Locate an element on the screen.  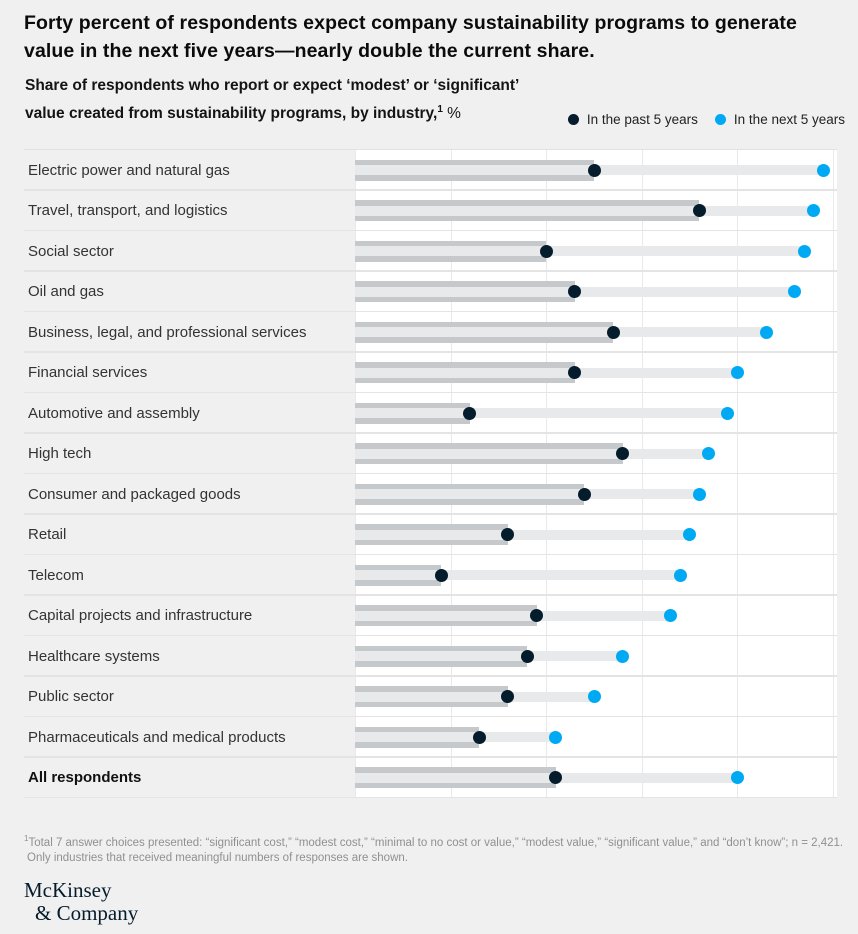
industry-label: High tech is located at coordinates (60, 454).